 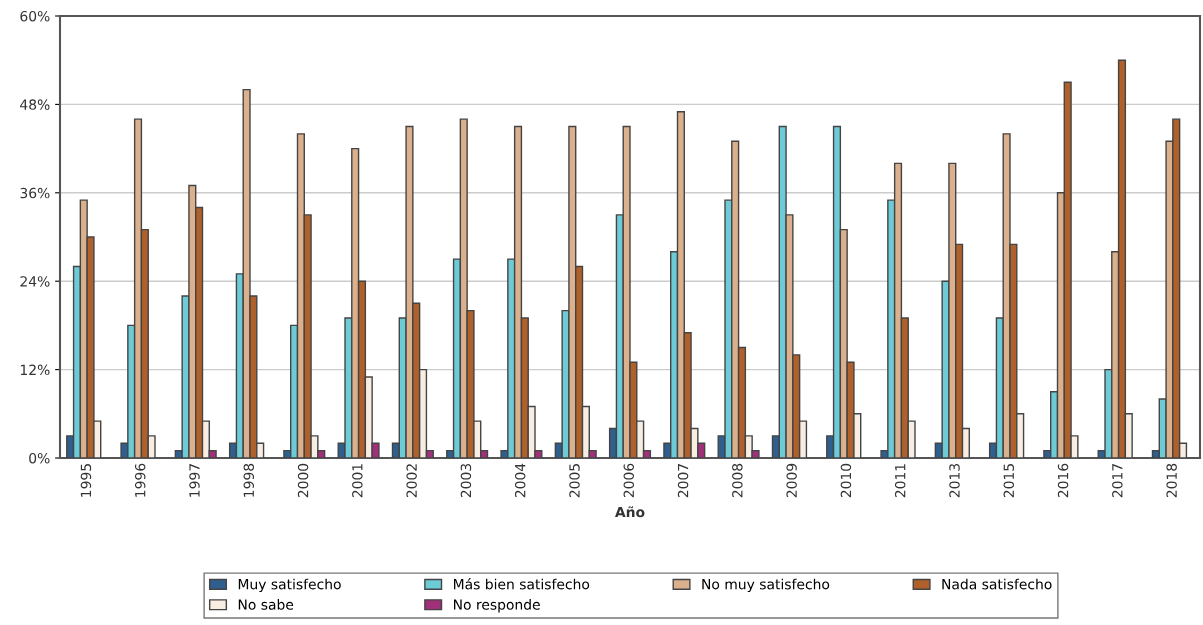 What do you see at coordinates (1117, 481) in the screenshot?
I see `x-tick-label: 2017` at bounding box center [1117, 481].